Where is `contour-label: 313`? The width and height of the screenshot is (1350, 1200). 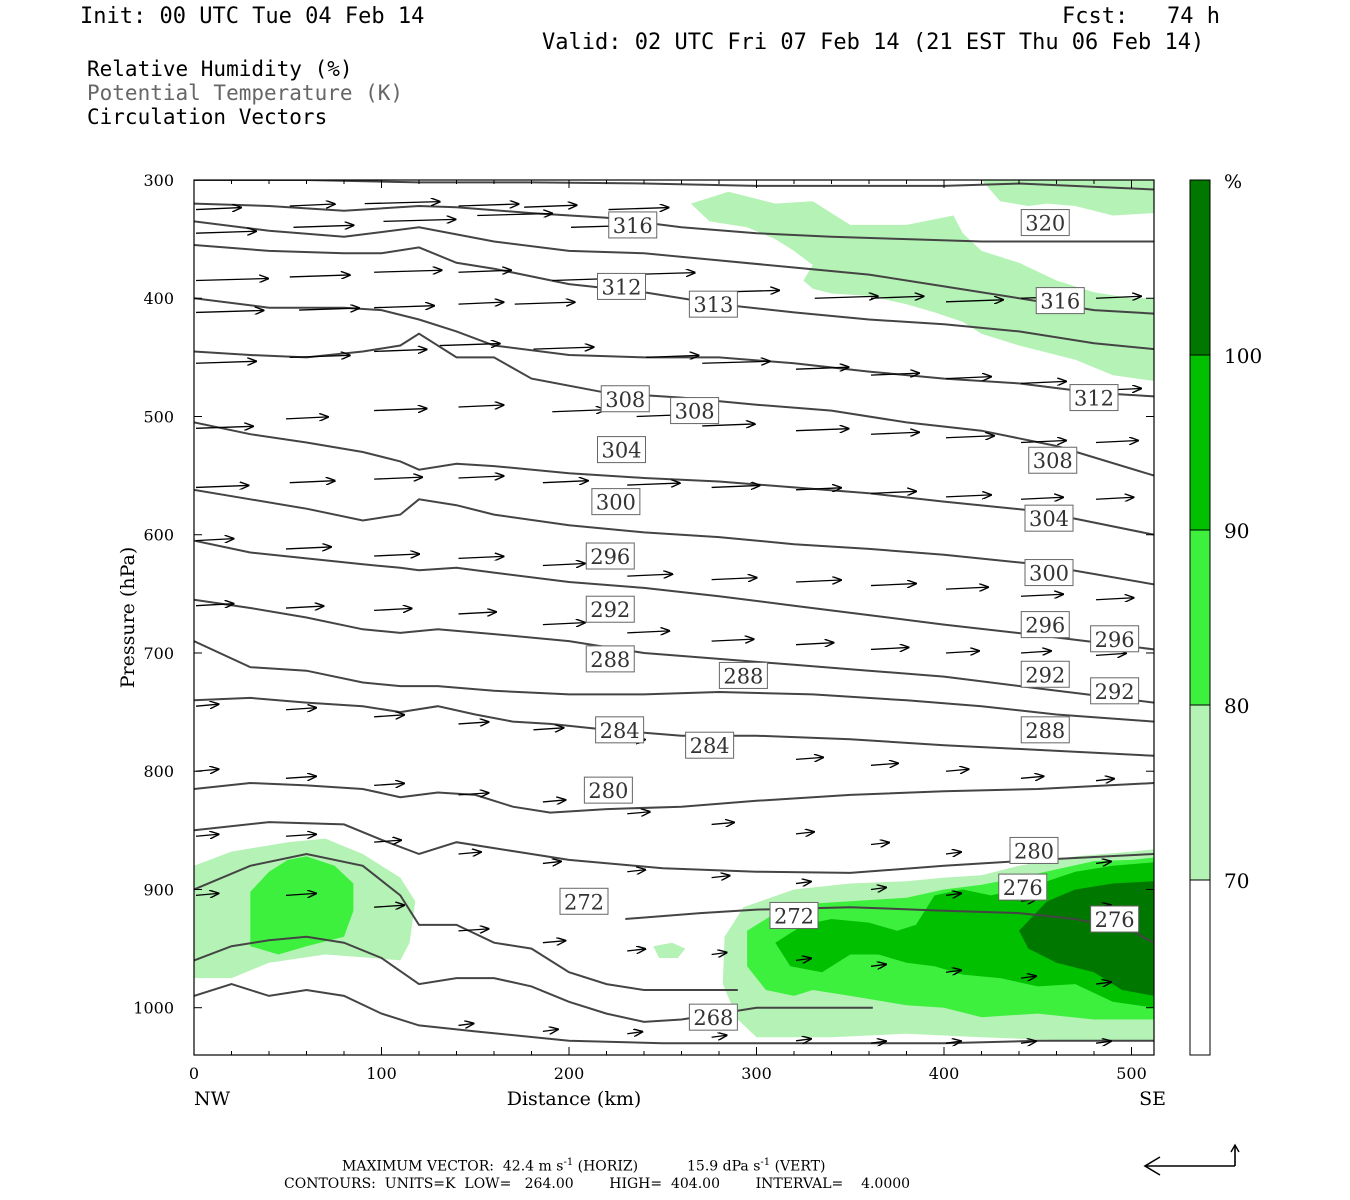
contour-label: 313 is located at coordinates (713, 304).